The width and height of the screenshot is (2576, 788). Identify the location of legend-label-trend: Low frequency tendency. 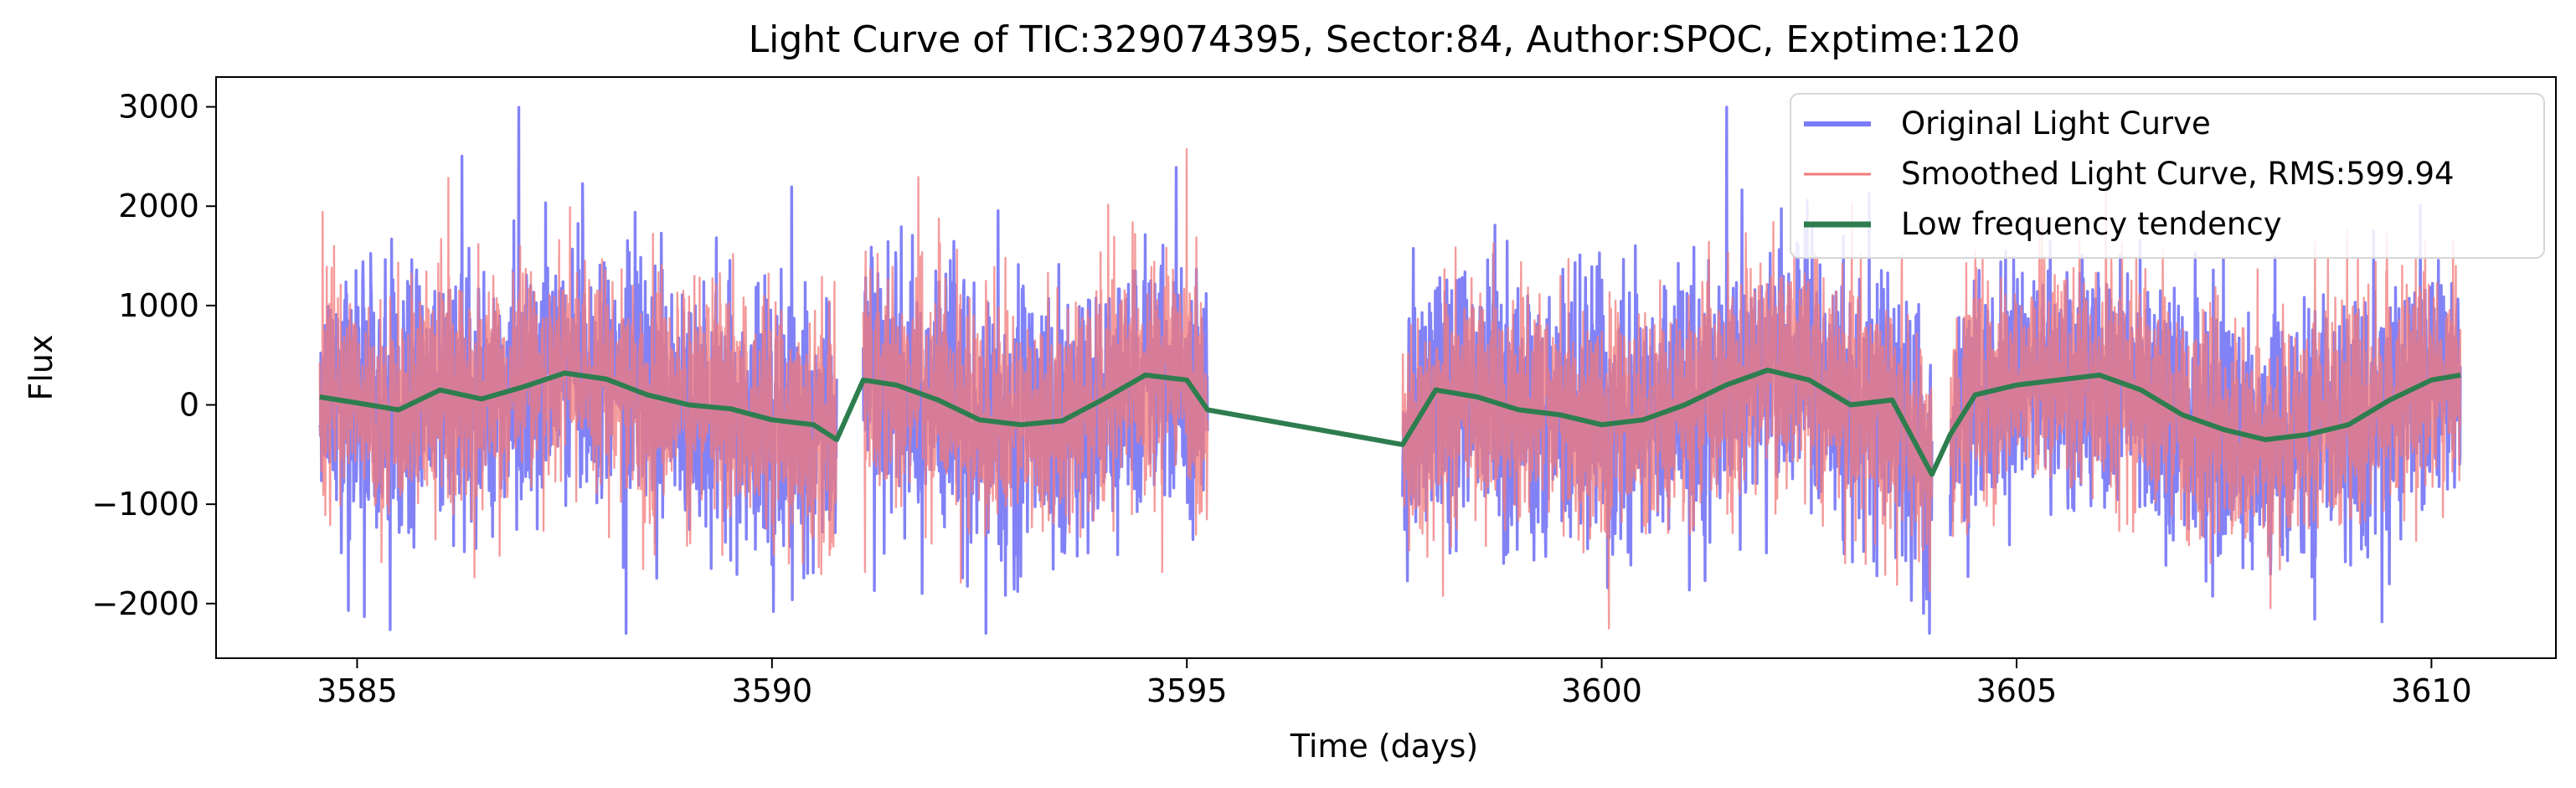
(2091, 224).